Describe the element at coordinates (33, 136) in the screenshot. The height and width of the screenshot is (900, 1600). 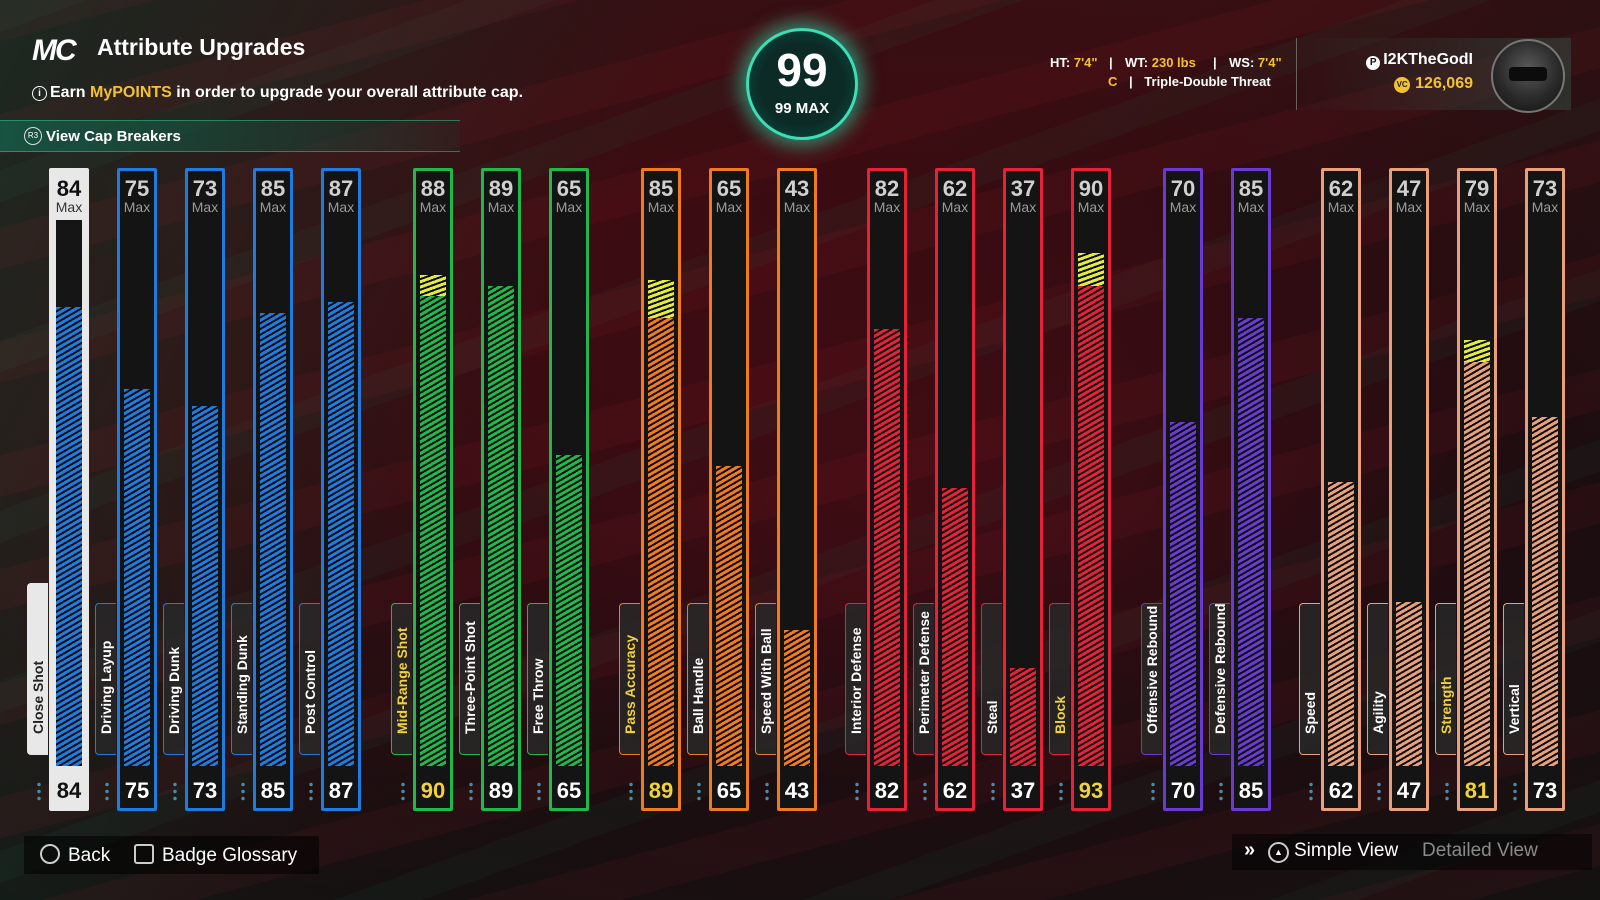
I see `r3-button-icon: R3` at that location.